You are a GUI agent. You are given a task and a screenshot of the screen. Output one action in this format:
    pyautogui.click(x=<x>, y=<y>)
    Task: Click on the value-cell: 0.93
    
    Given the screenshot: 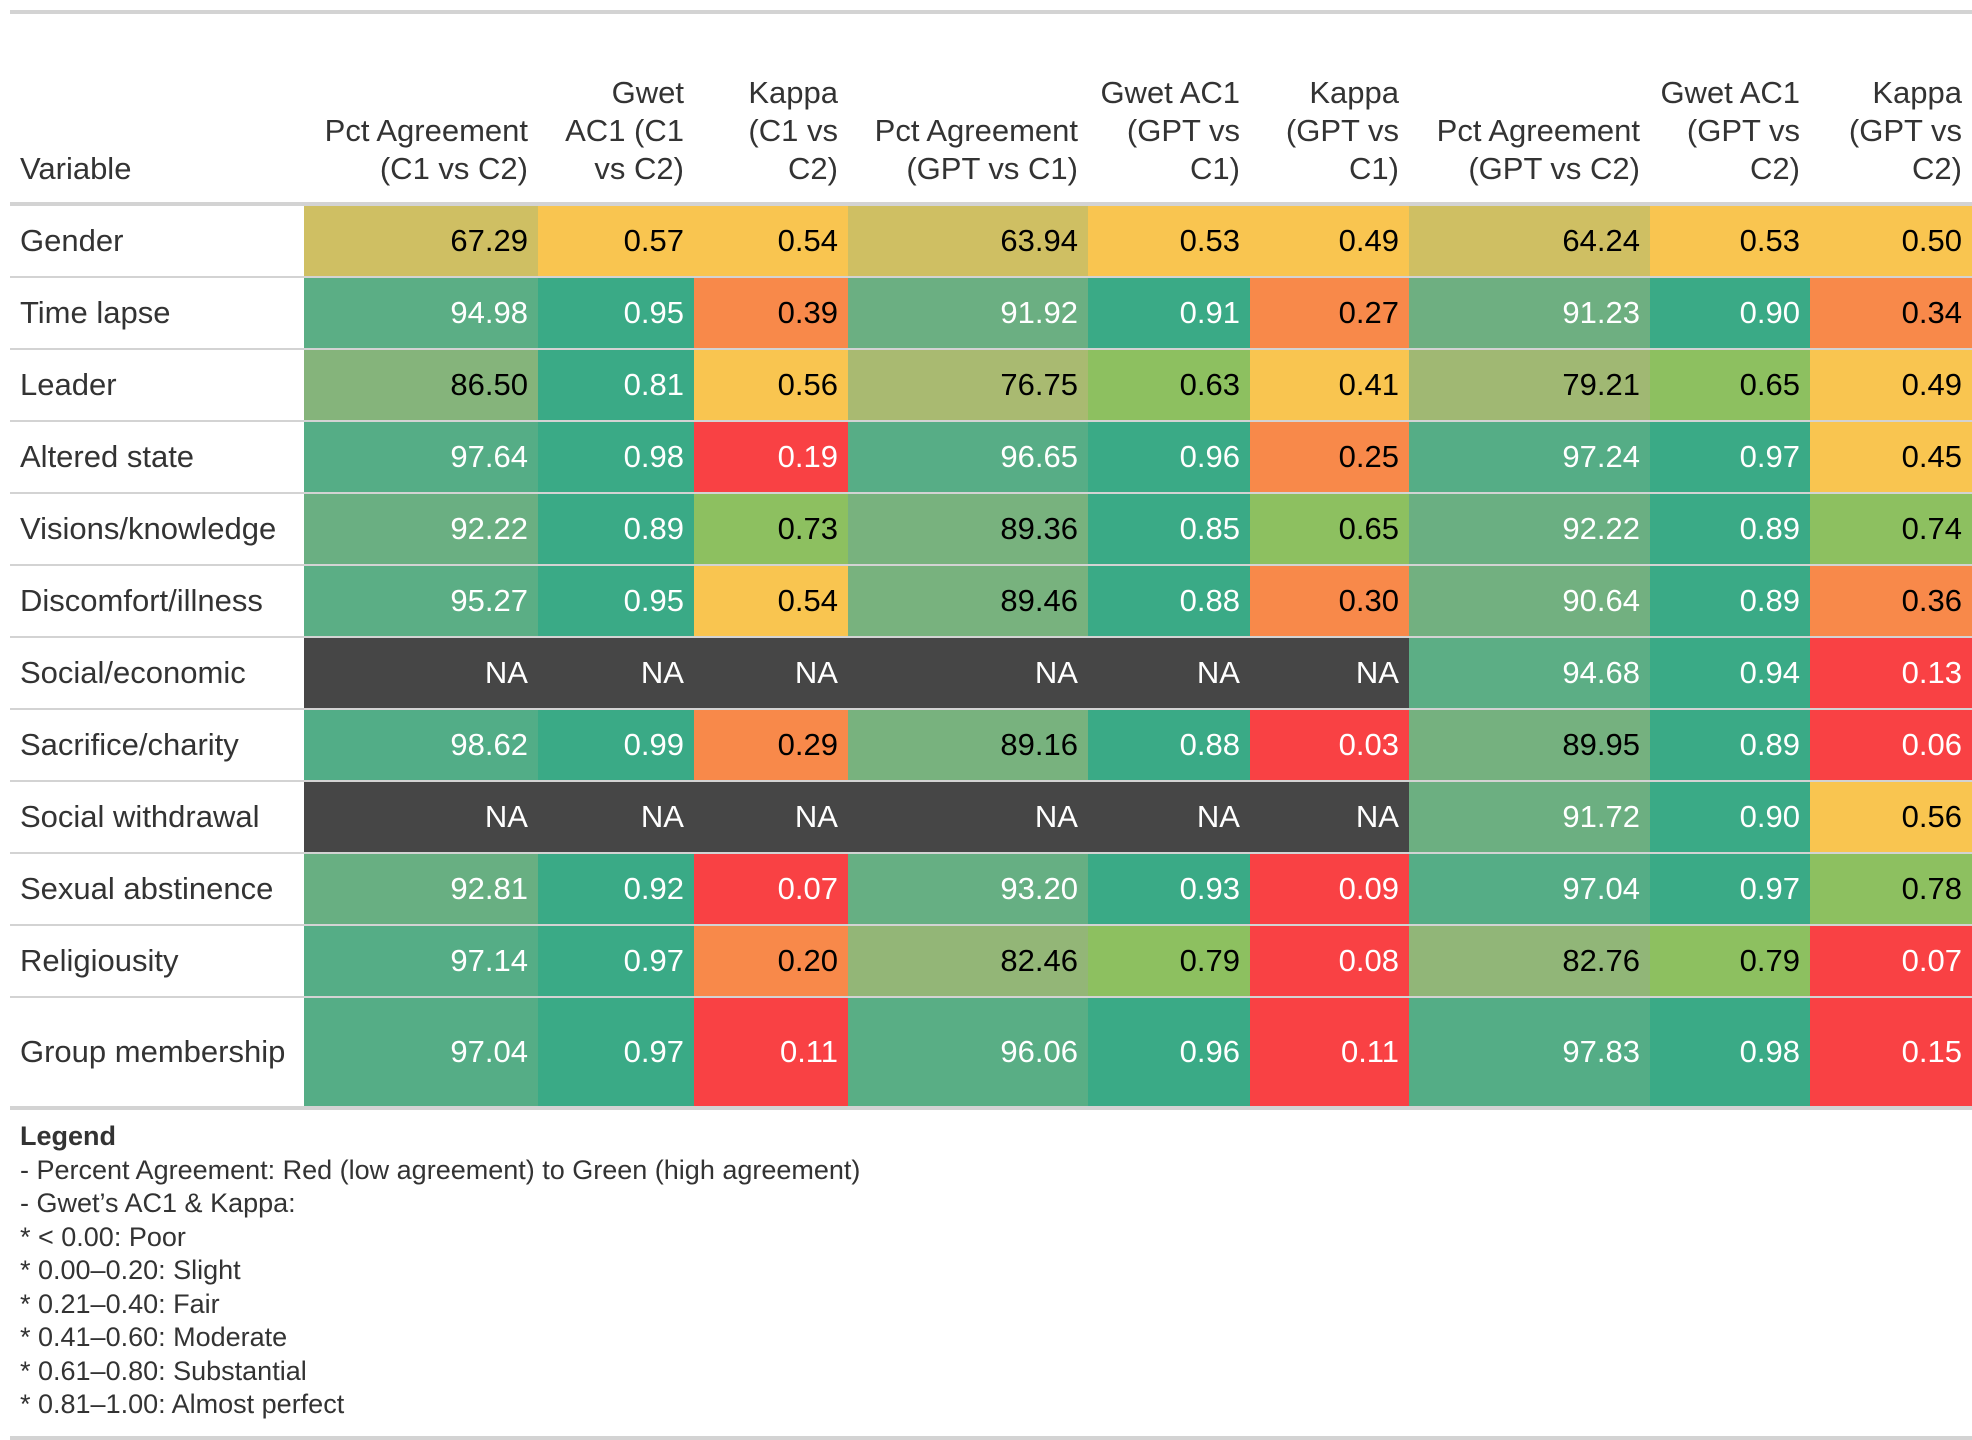 What is the action you would take?
    pyautogui.click(x=1169, y=889)
    